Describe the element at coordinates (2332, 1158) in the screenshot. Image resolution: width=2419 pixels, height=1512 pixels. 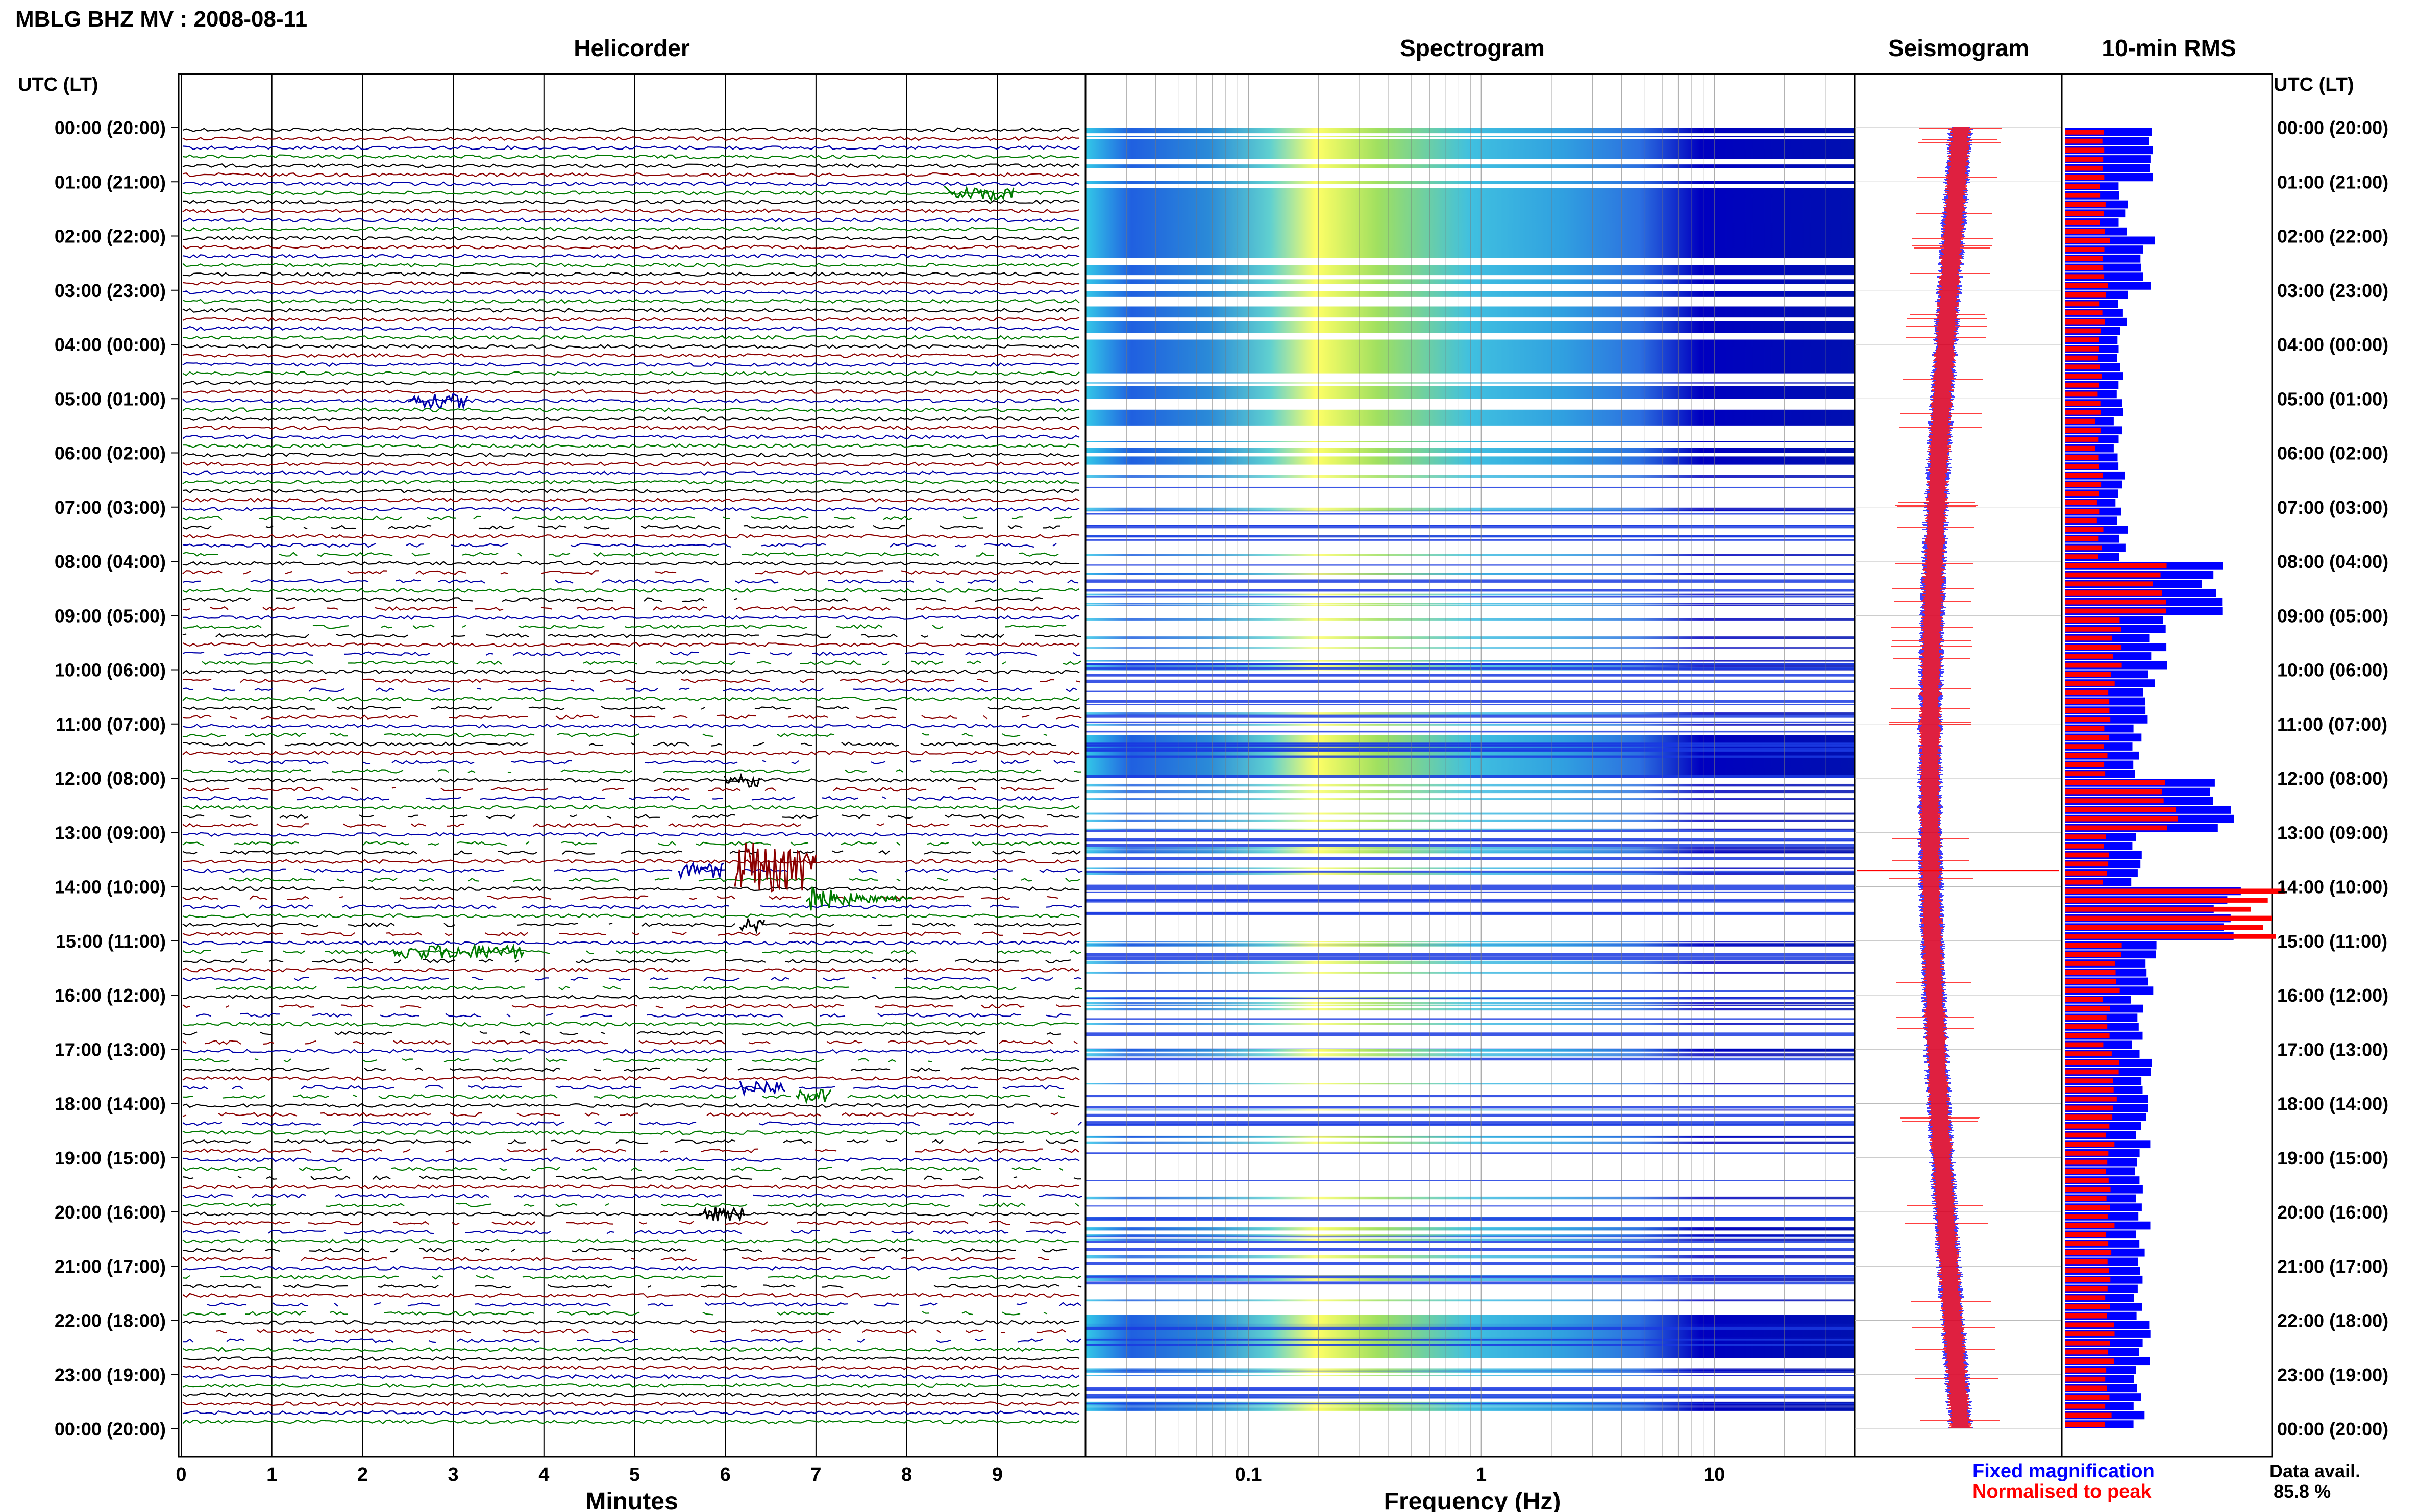
I see `time-label-right: 19:00 (15:00)` at that location.